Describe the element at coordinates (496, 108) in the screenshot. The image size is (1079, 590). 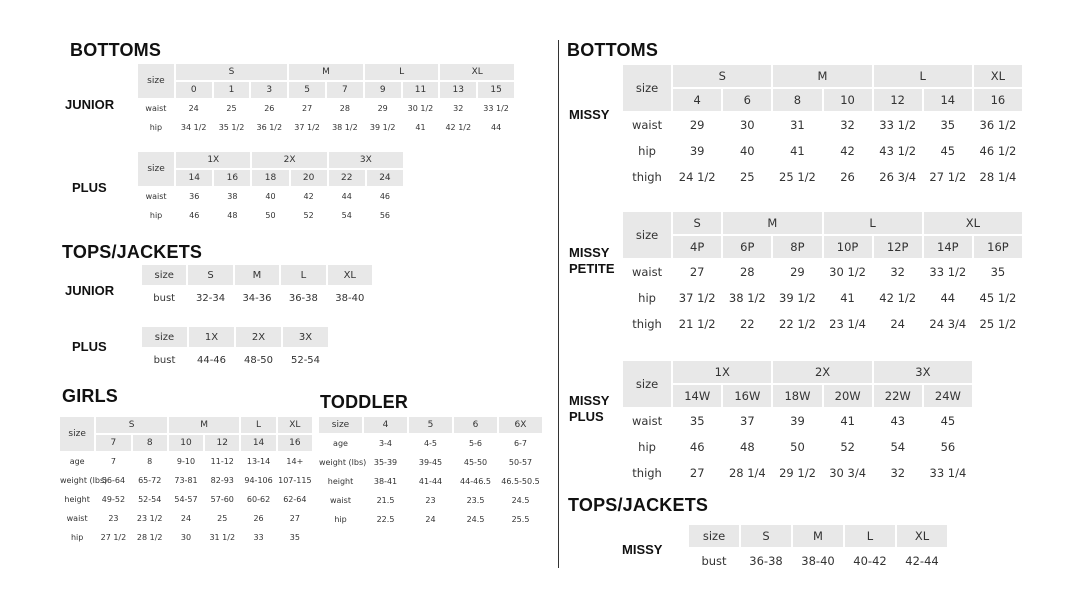
I see `measurement-value: 33 1/2` at that location.